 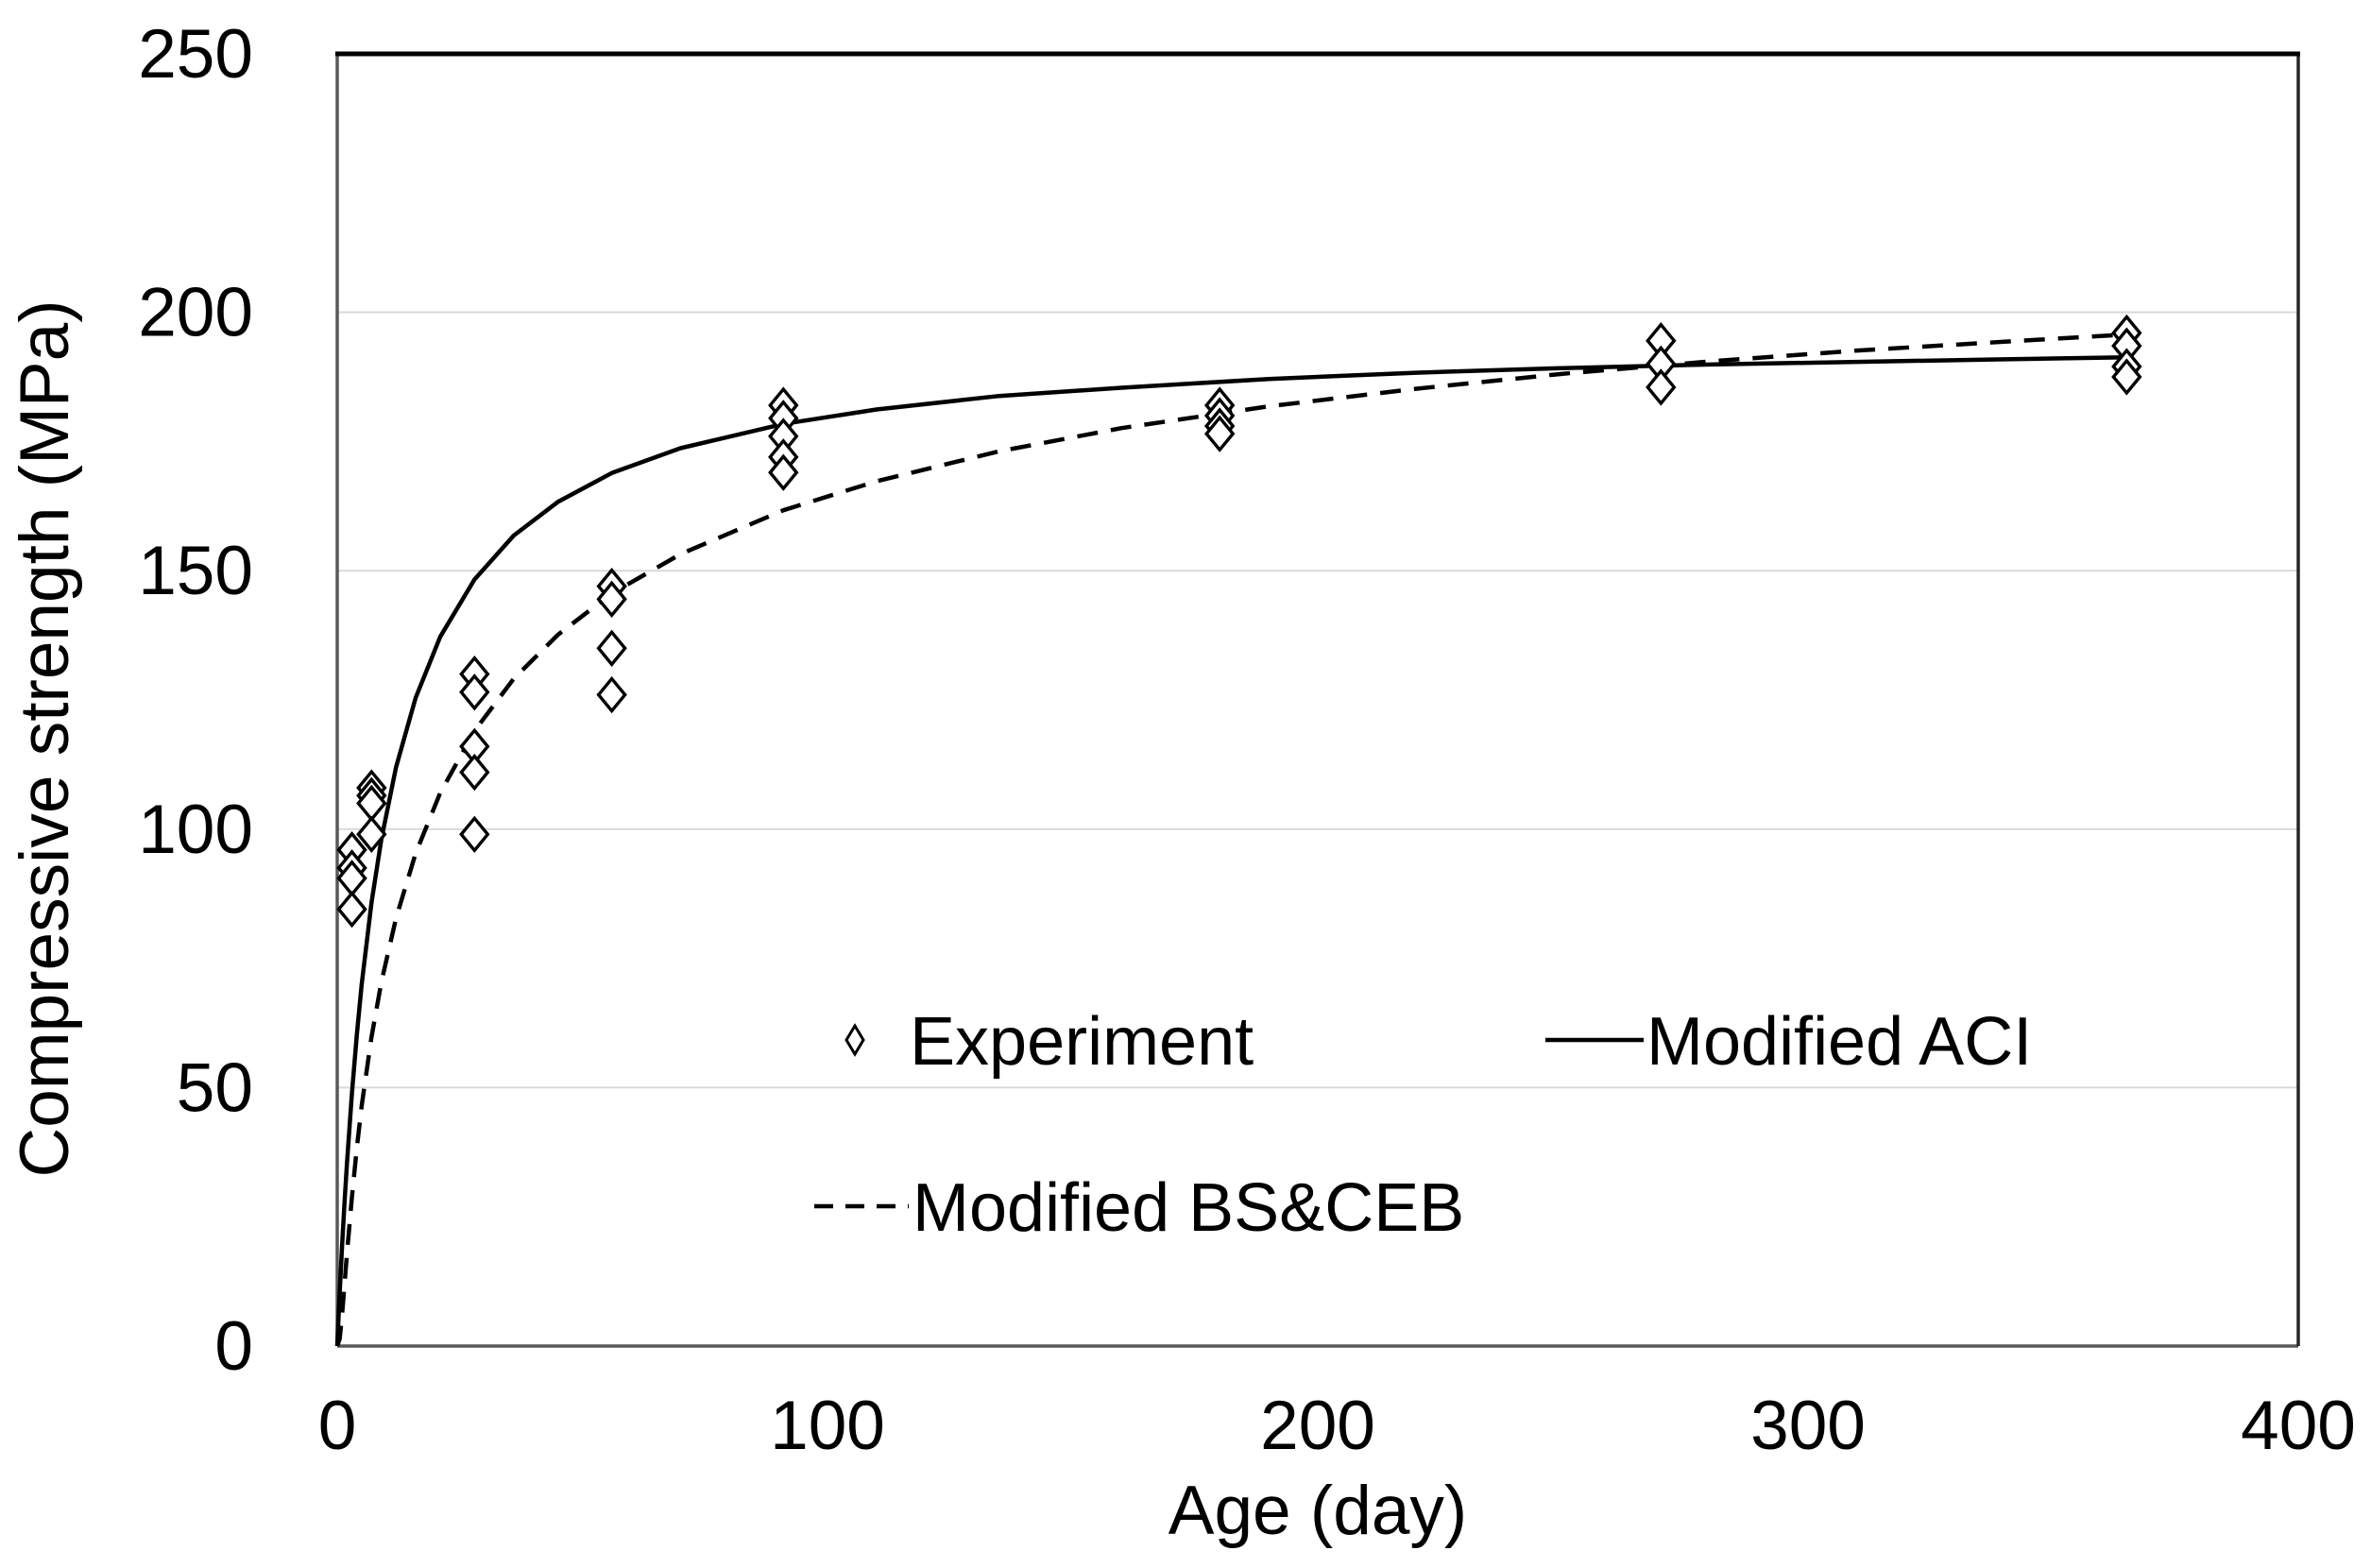 I want to click on y-tick-label-150: 150, so click(x=195, y=571).